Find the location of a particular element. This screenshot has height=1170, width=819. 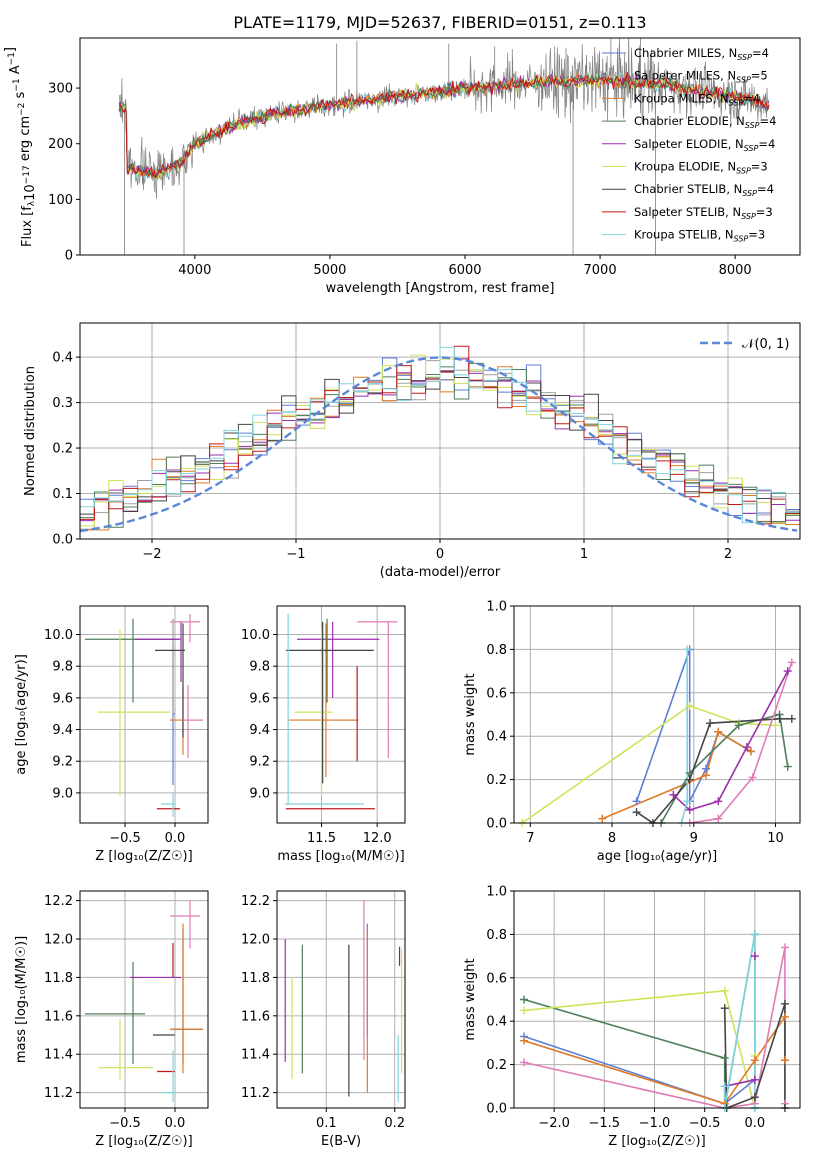

x-tick-label: 6000 is located at coordinates (464, 270).